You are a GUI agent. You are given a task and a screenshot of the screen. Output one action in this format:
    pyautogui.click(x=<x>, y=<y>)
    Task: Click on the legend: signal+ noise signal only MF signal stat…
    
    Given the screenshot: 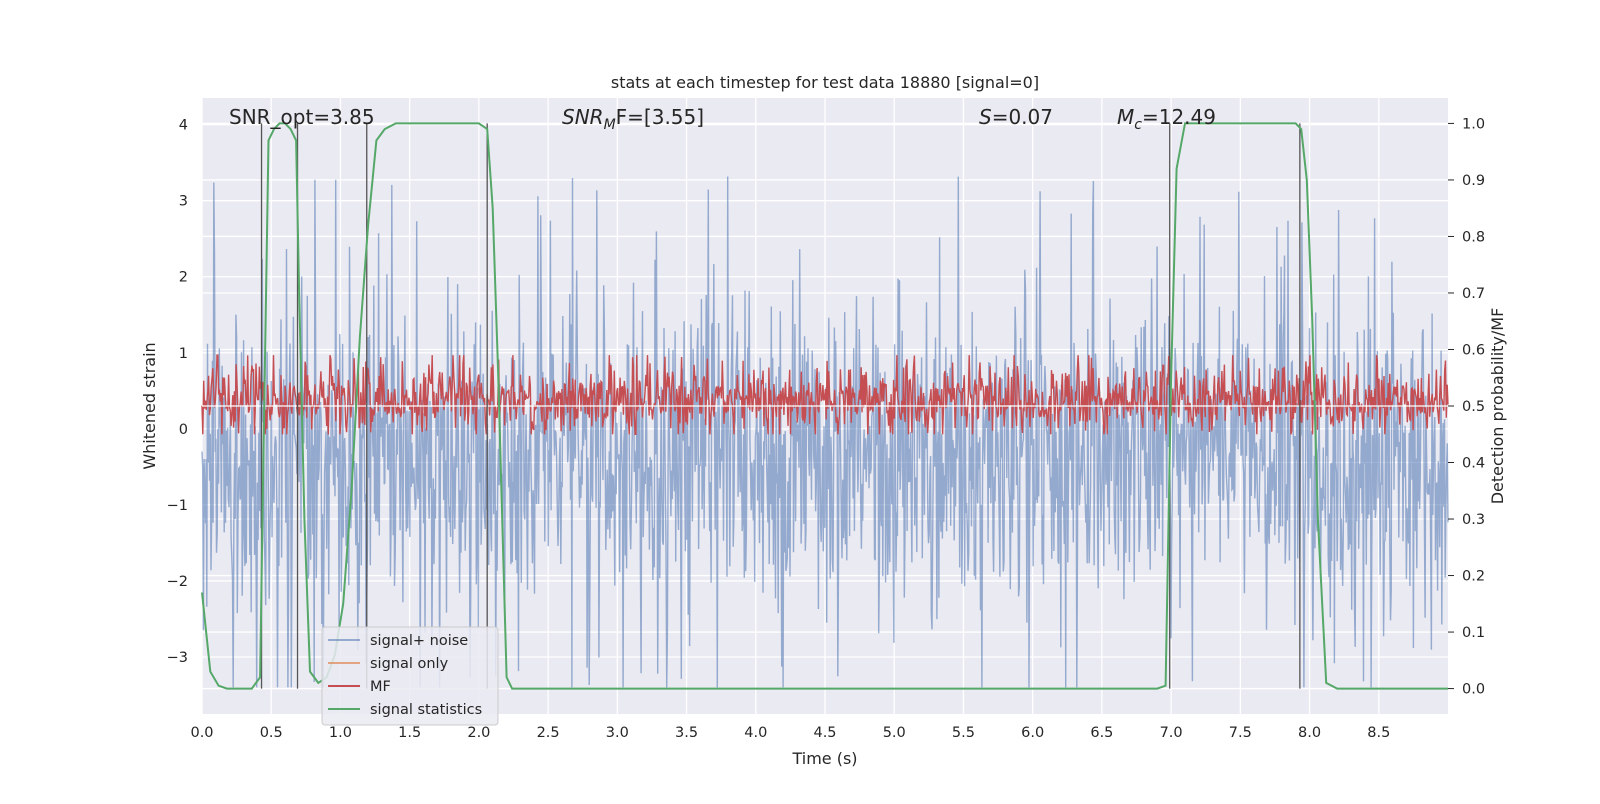 What is the action you would take?
    pyautogui.click(x=410, y=676)
    